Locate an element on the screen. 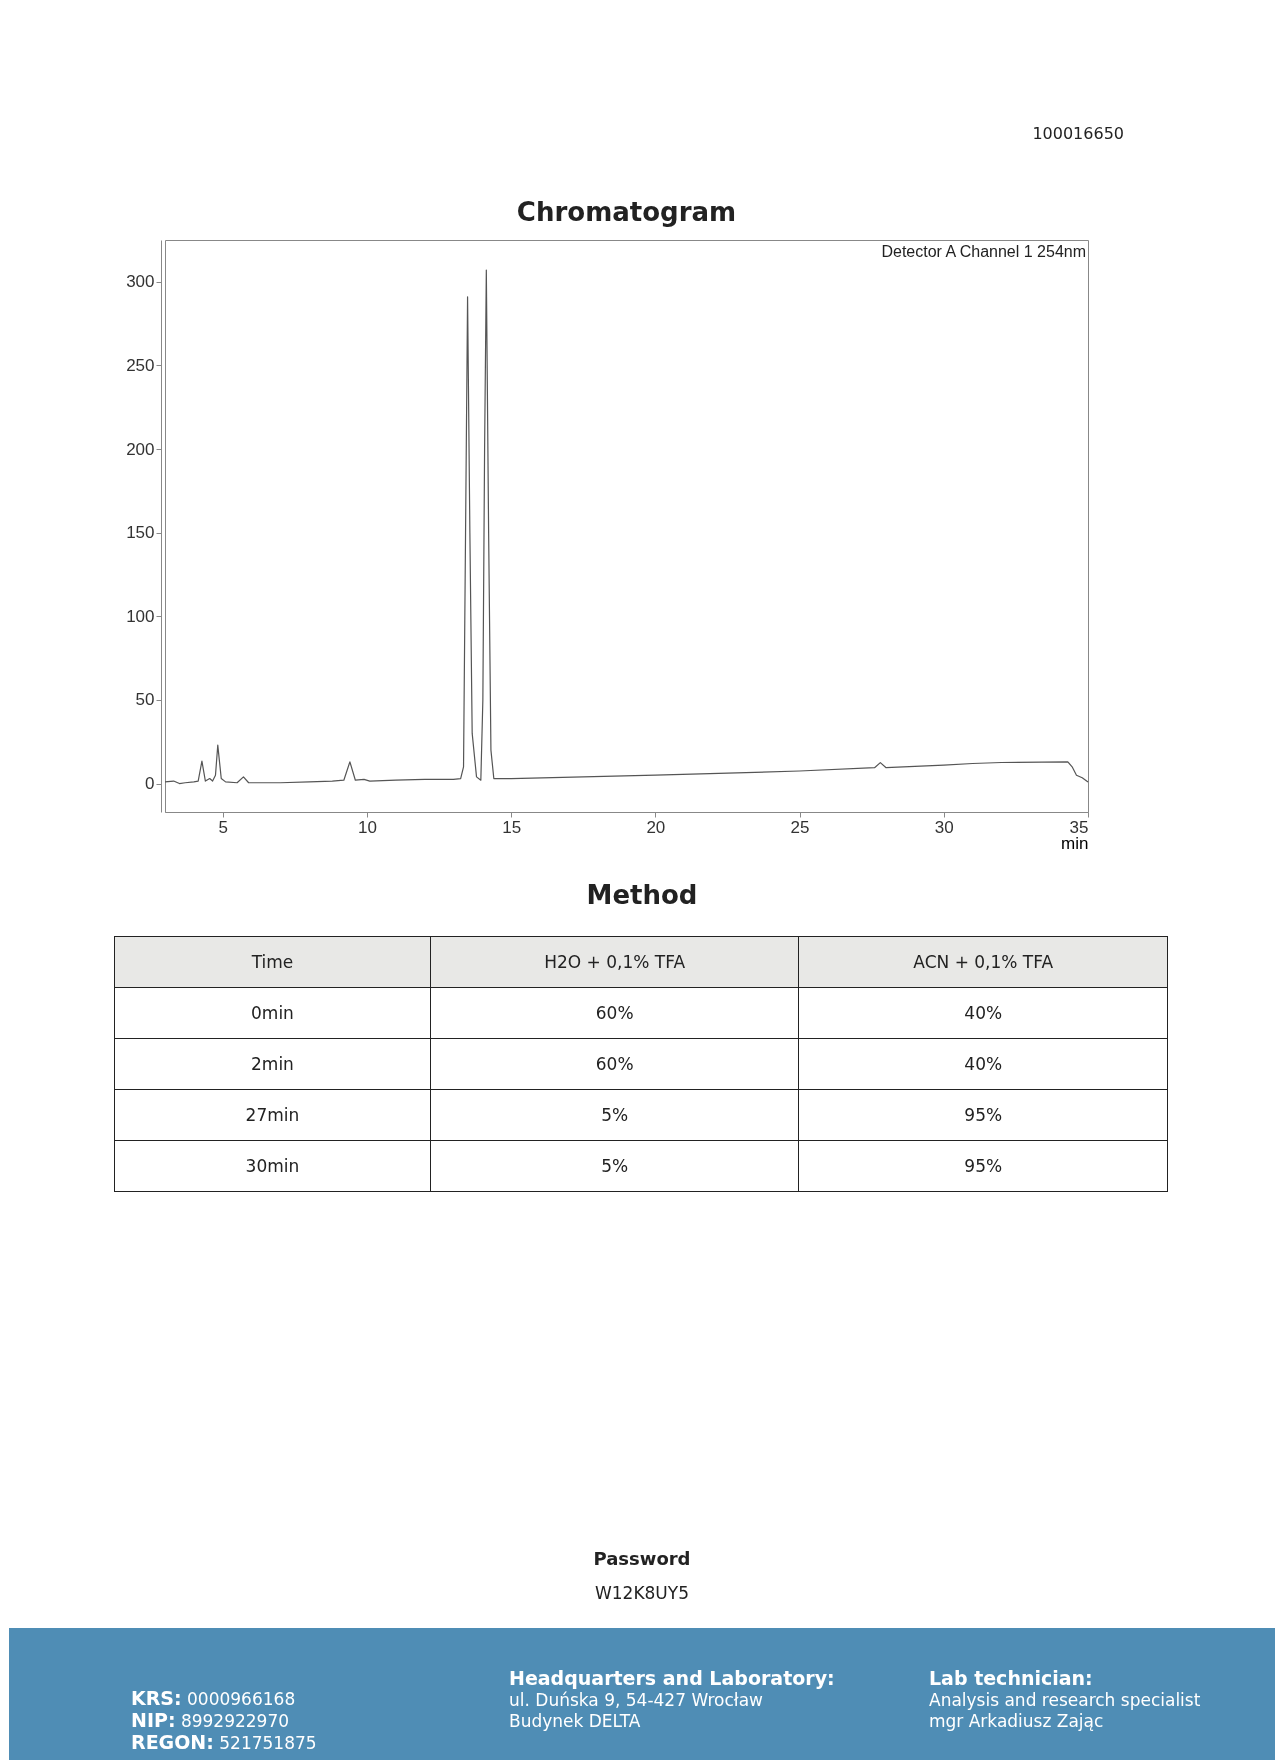 This screenshot has height=1760, width=1284. y-tick-label: 250 is located at coordinates (140, 365).